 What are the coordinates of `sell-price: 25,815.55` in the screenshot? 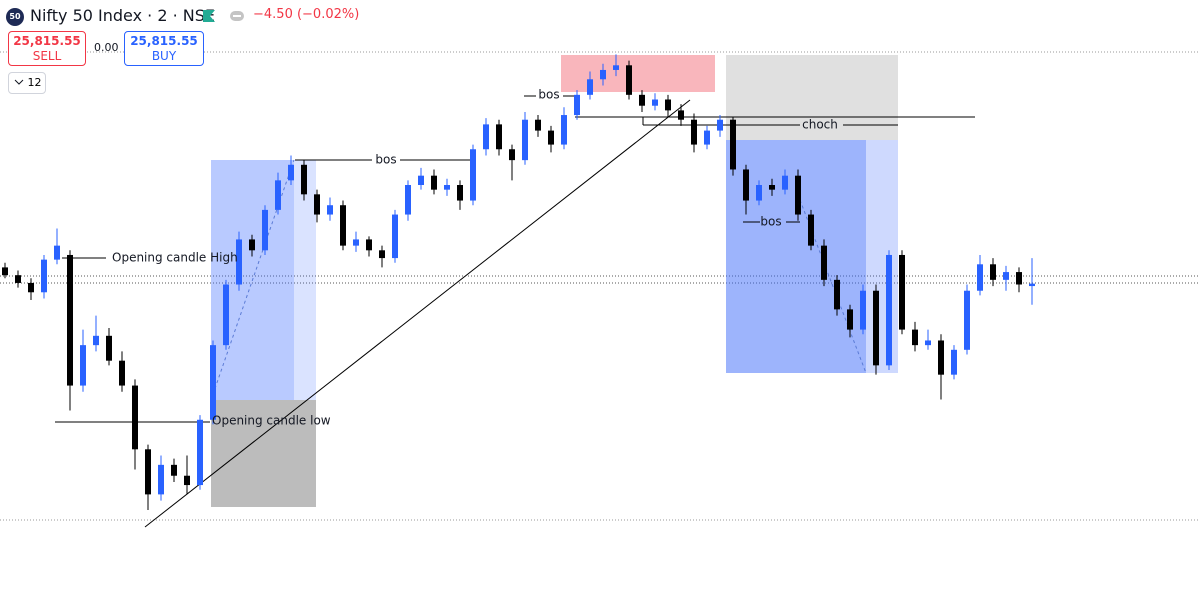 It's located at (47, 41).